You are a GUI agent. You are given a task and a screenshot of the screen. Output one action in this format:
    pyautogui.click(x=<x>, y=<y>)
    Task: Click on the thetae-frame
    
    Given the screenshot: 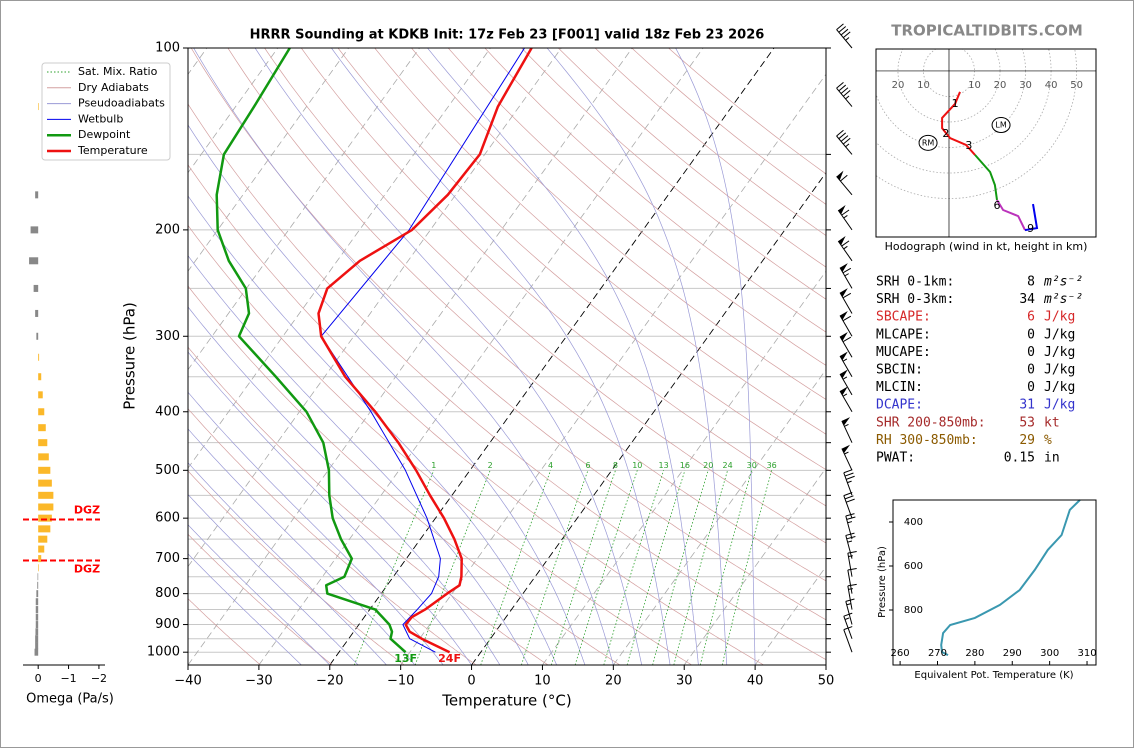 What is the action you would take?
    pyautogui.click(x=994, y=582)
    